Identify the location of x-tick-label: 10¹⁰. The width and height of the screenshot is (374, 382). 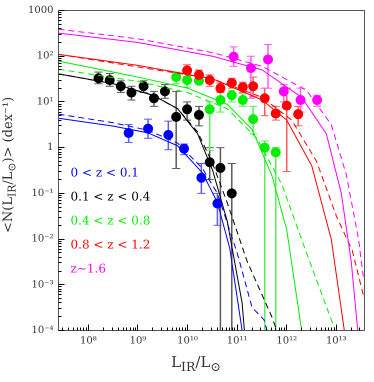
(187, 341).